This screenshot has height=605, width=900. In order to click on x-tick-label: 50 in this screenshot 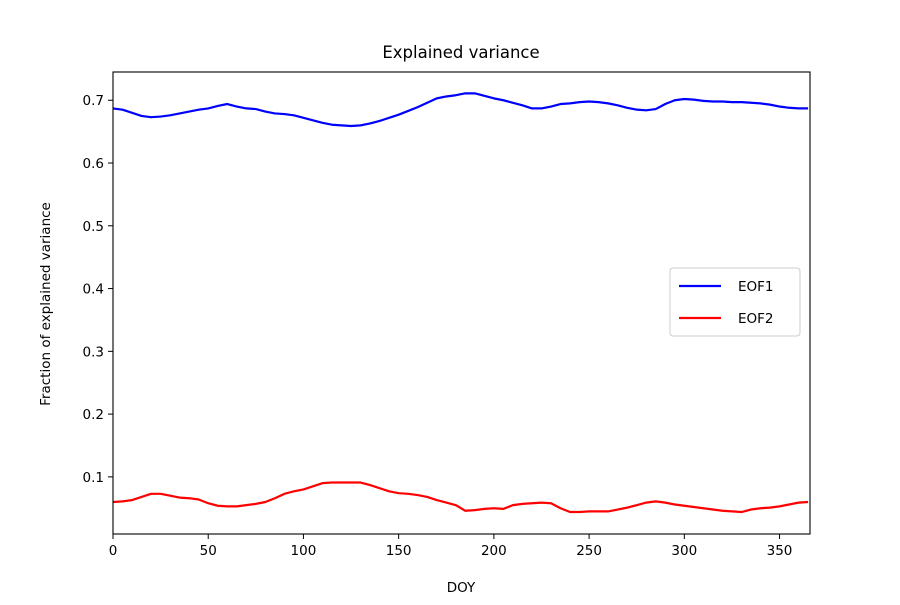, I will do `click(208, 551)`.